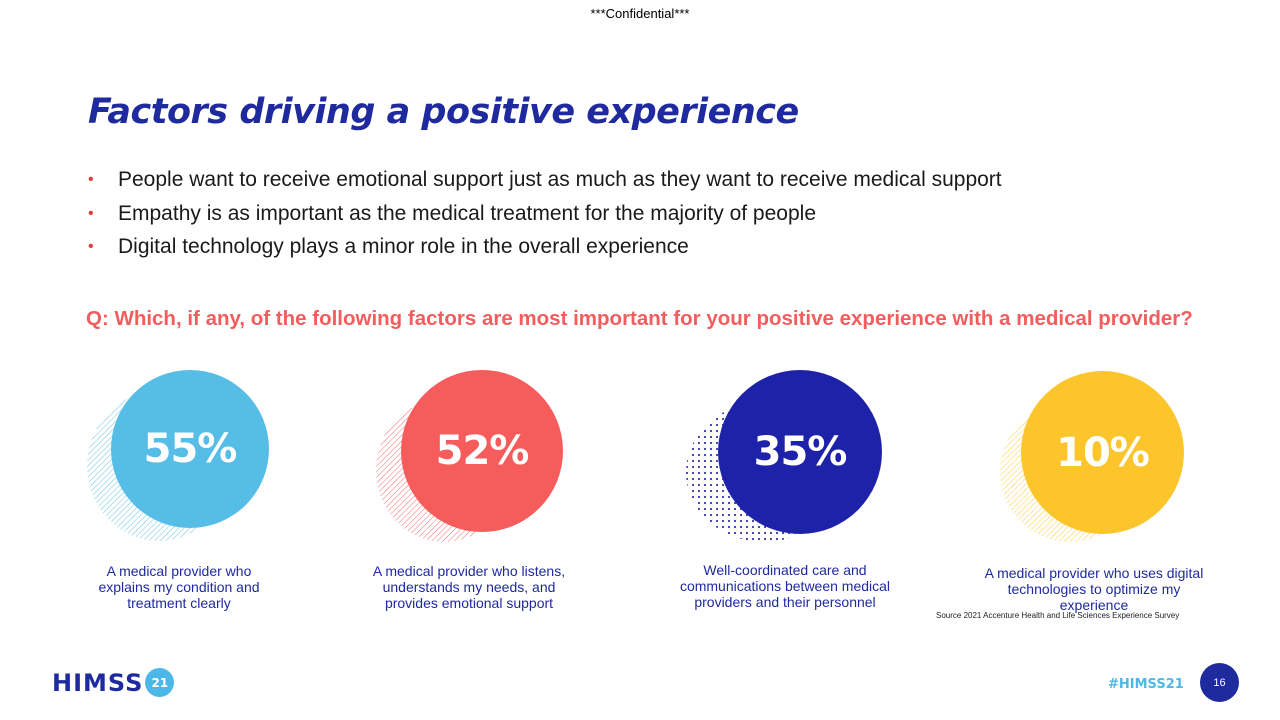  What do you see at coordinates (98, 682) in the screenshot?
I see `logo-text: HIMSS` at bounding box center [98, 682].